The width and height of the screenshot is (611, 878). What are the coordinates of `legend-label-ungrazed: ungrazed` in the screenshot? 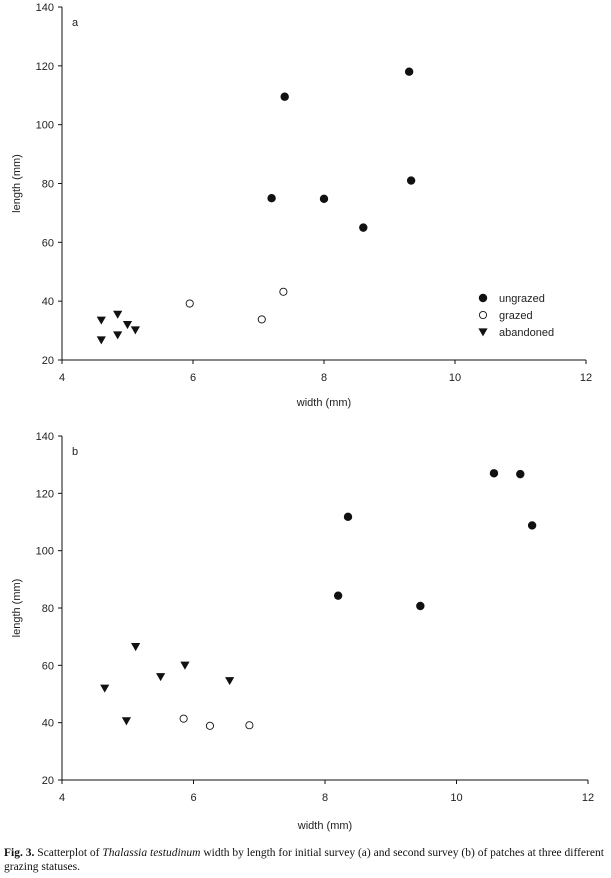 It's located at (522, 299).